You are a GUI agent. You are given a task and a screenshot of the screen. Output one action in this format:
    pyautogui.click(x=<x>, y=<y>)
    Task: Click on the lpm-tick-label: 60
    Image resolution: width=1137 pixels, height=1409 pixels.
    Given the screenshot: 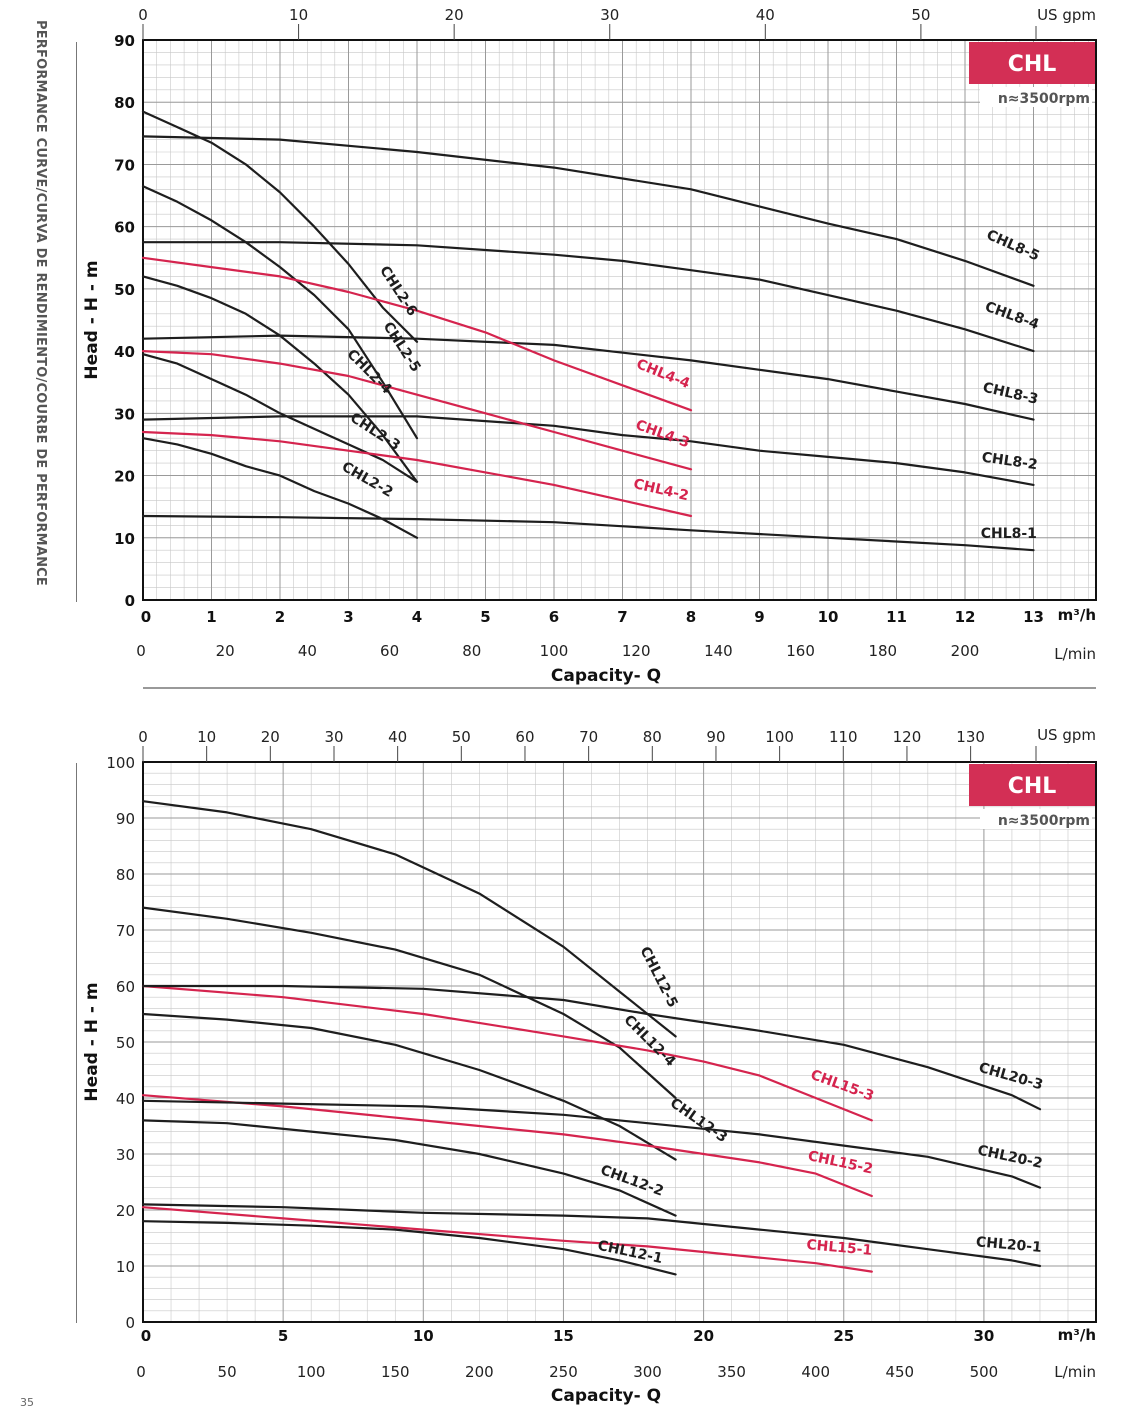 What is the action you would take?
    pyautogui.click(x=389, y=651)
    